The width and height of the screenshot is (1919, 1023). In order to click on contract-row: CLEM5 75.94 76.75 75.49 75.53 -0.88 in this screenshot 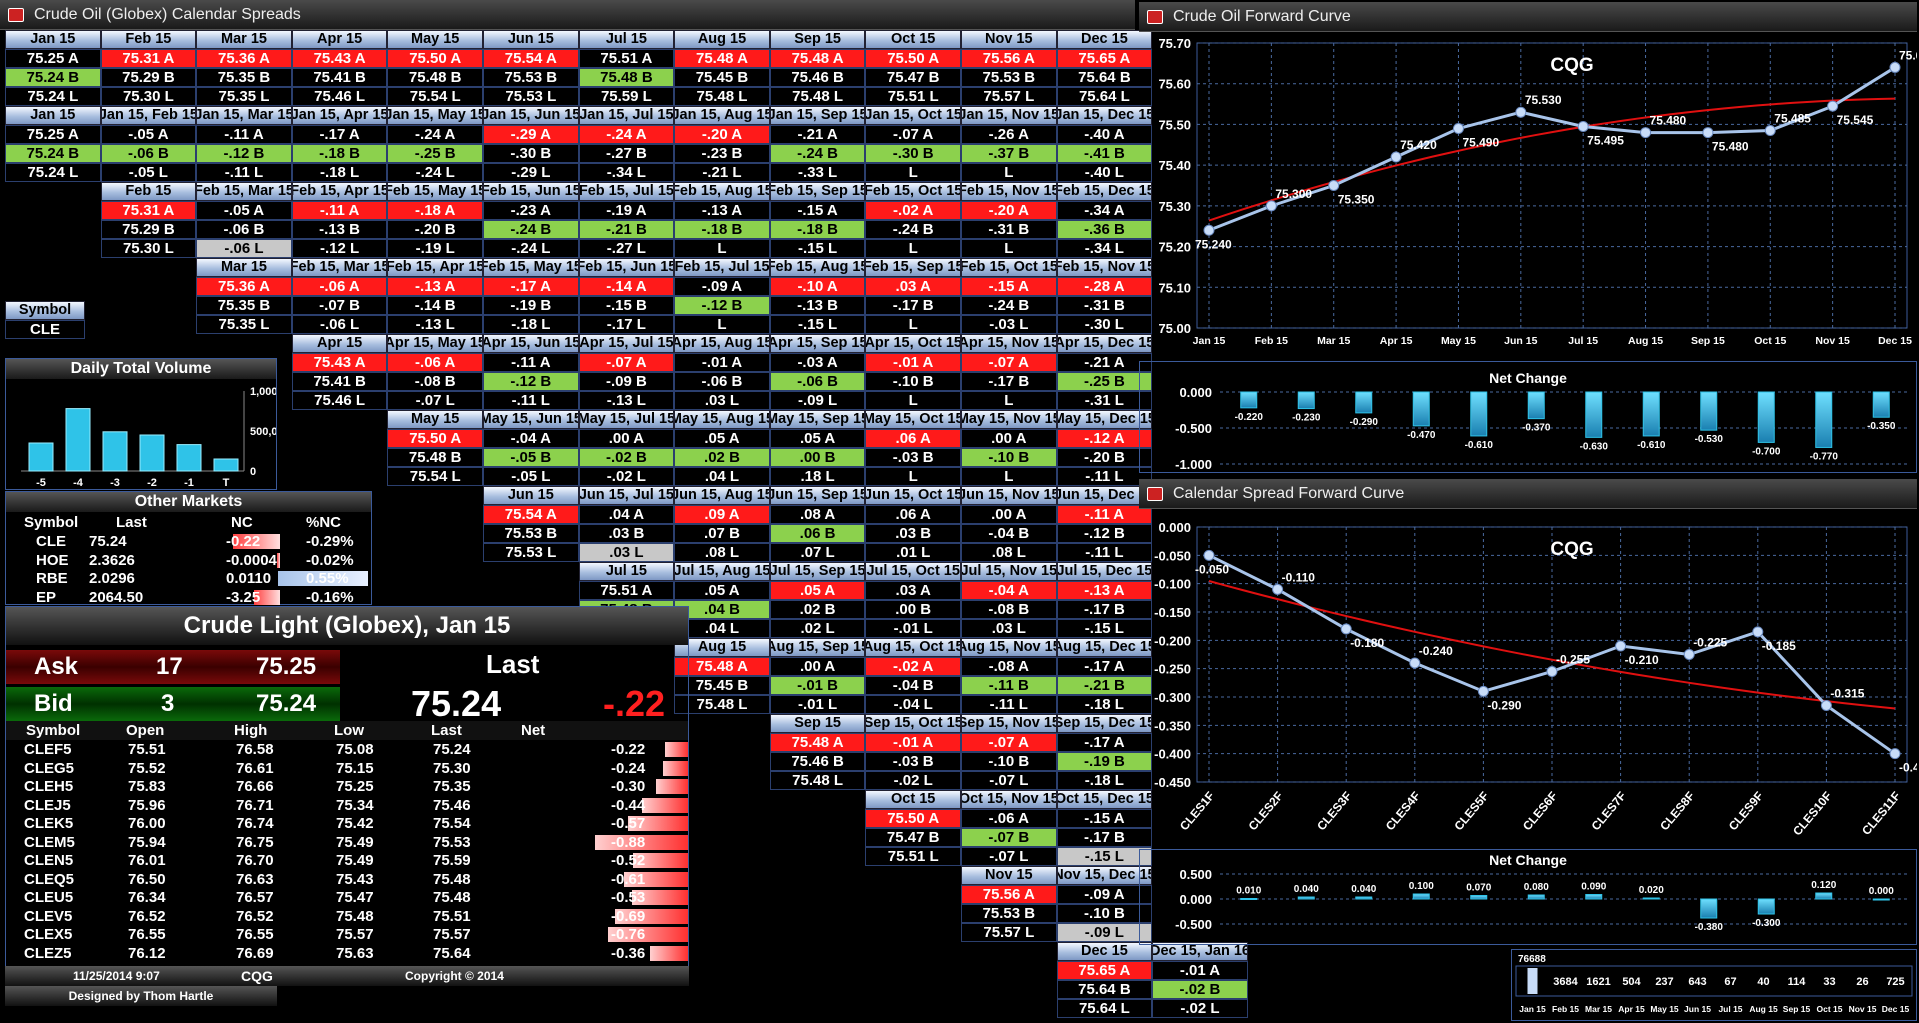, I will do `click(347, 842)`.